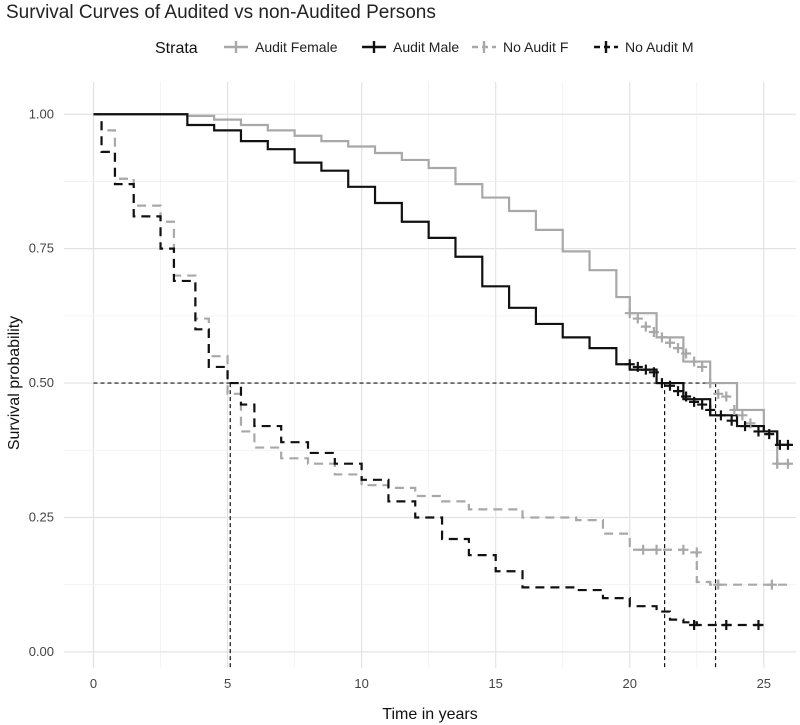 The width and height of the screenshot is (800, 725). What do you see at coordinates (93, 683) in the screenshot?
I see `x-tick-label: 0` at bounding box center [93, 683].